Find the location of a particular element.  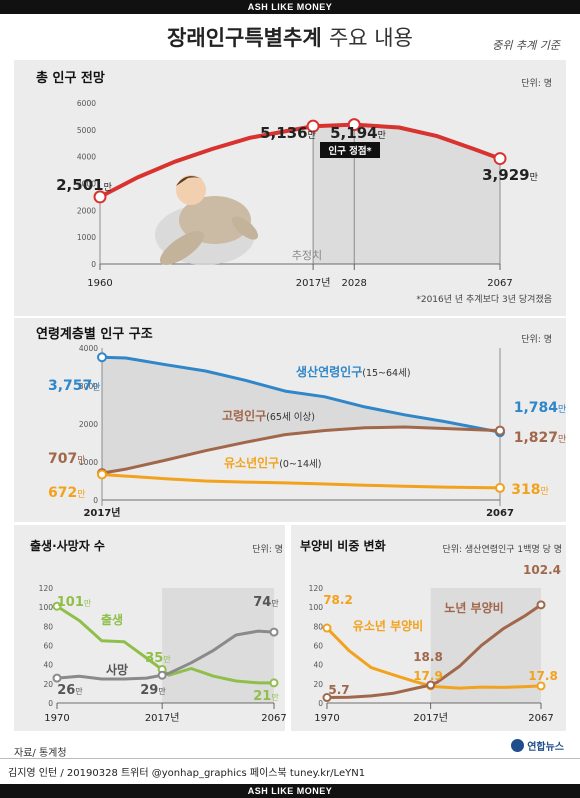

dep-ytick-20: 20 is located at coordinates (318, 684).